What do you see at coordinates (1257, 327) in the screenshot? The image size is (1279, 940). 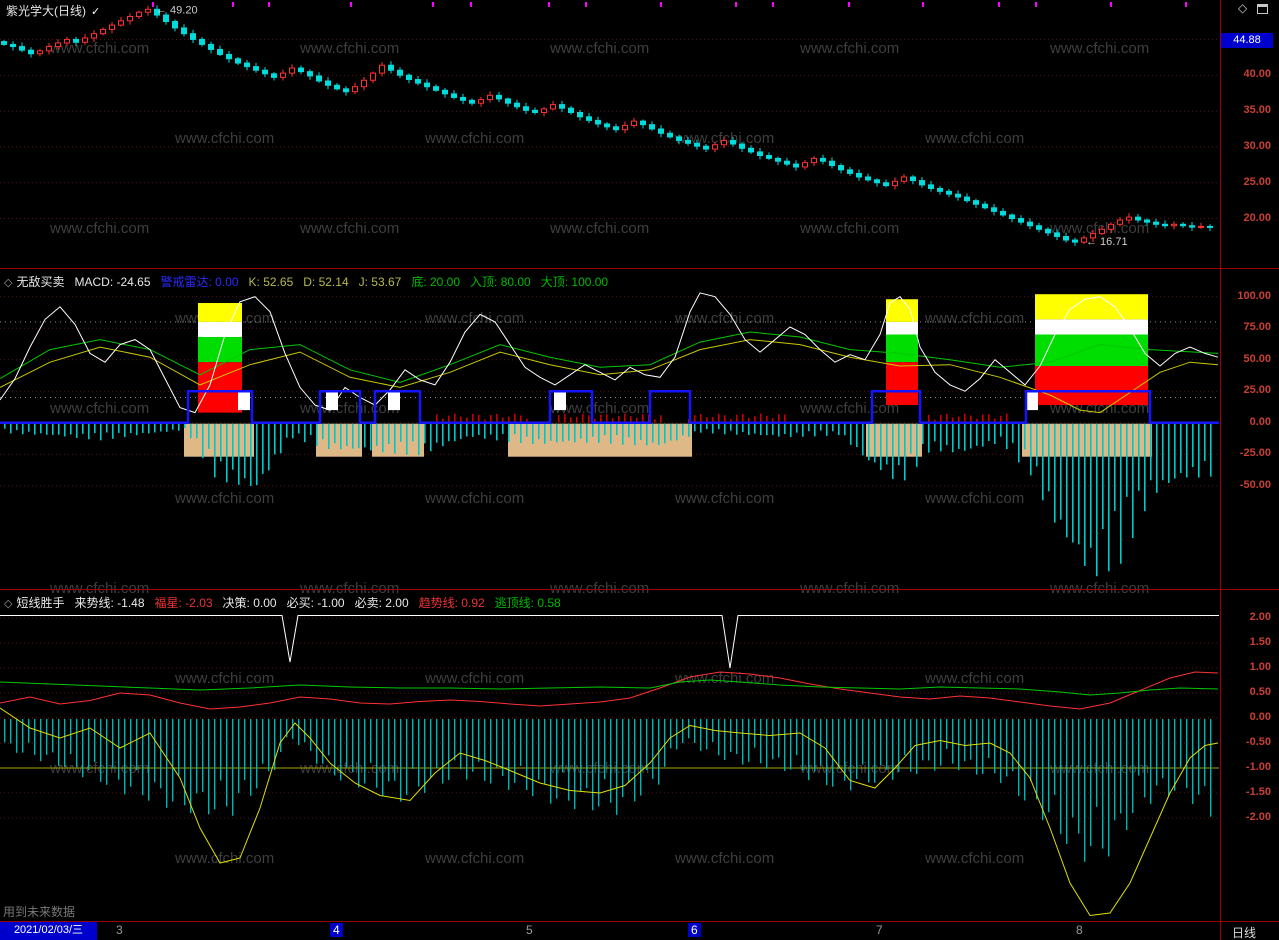 I see `axis-tick-label: 75.00` at bounding box center [1257, 327].